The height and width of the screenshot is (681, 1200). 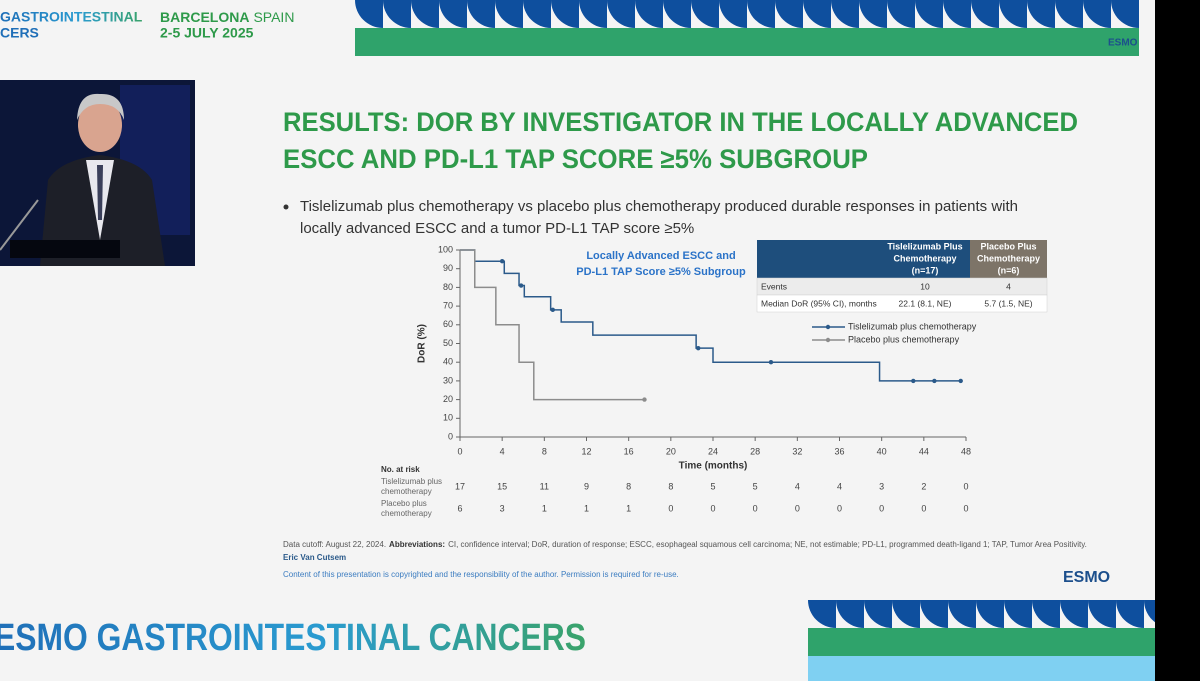 I want to click on table-header-cell, so click(x=1008, y=259).